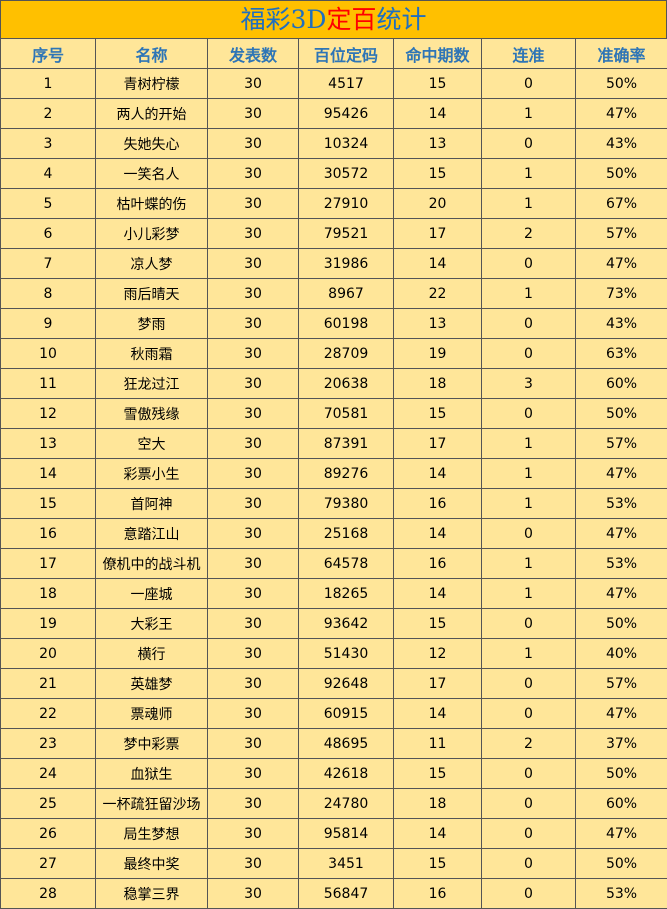 The height and width of the screenshot is (909, 667). I want to click on header-cell: 发表数, so click(253, 53).